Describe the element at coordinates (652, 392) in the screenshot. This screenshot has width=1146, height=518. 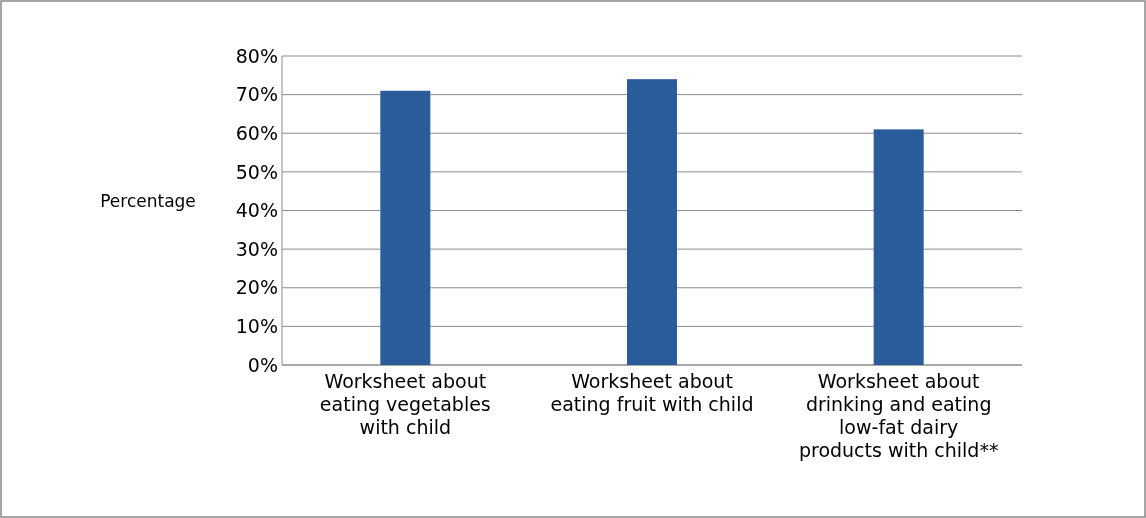
I see `x-tick-label: Worksheet about eating fruit with child` at that location.